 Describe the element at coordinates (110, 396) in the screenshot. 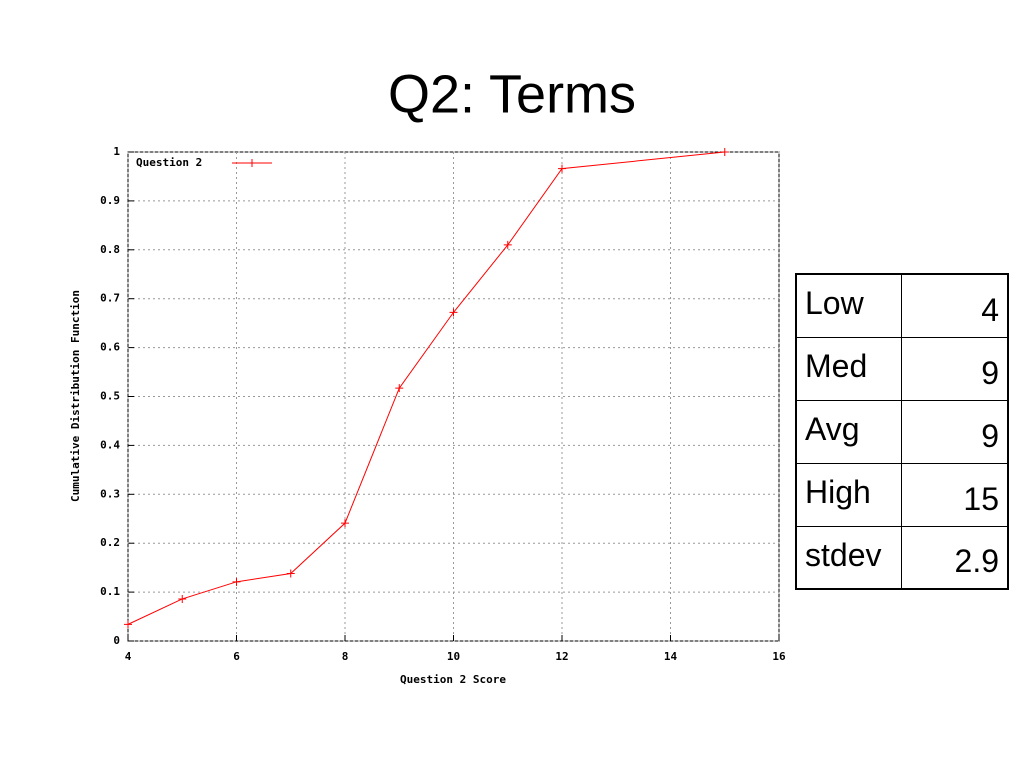

I see `y-tick-label: 0.5` at that location.